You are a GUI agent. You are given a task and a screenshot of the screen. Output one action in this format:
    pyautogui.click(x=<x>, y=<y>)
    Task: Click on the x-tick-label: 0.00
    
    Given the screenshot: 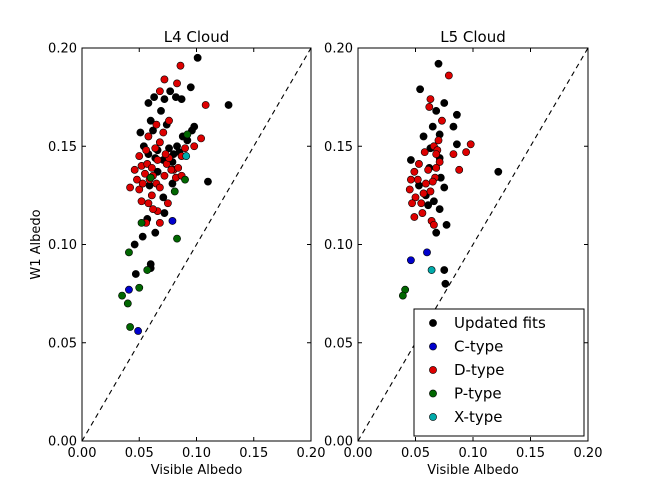 What is the action you would take?
    pyautogui.click(x=82, y=453)
    